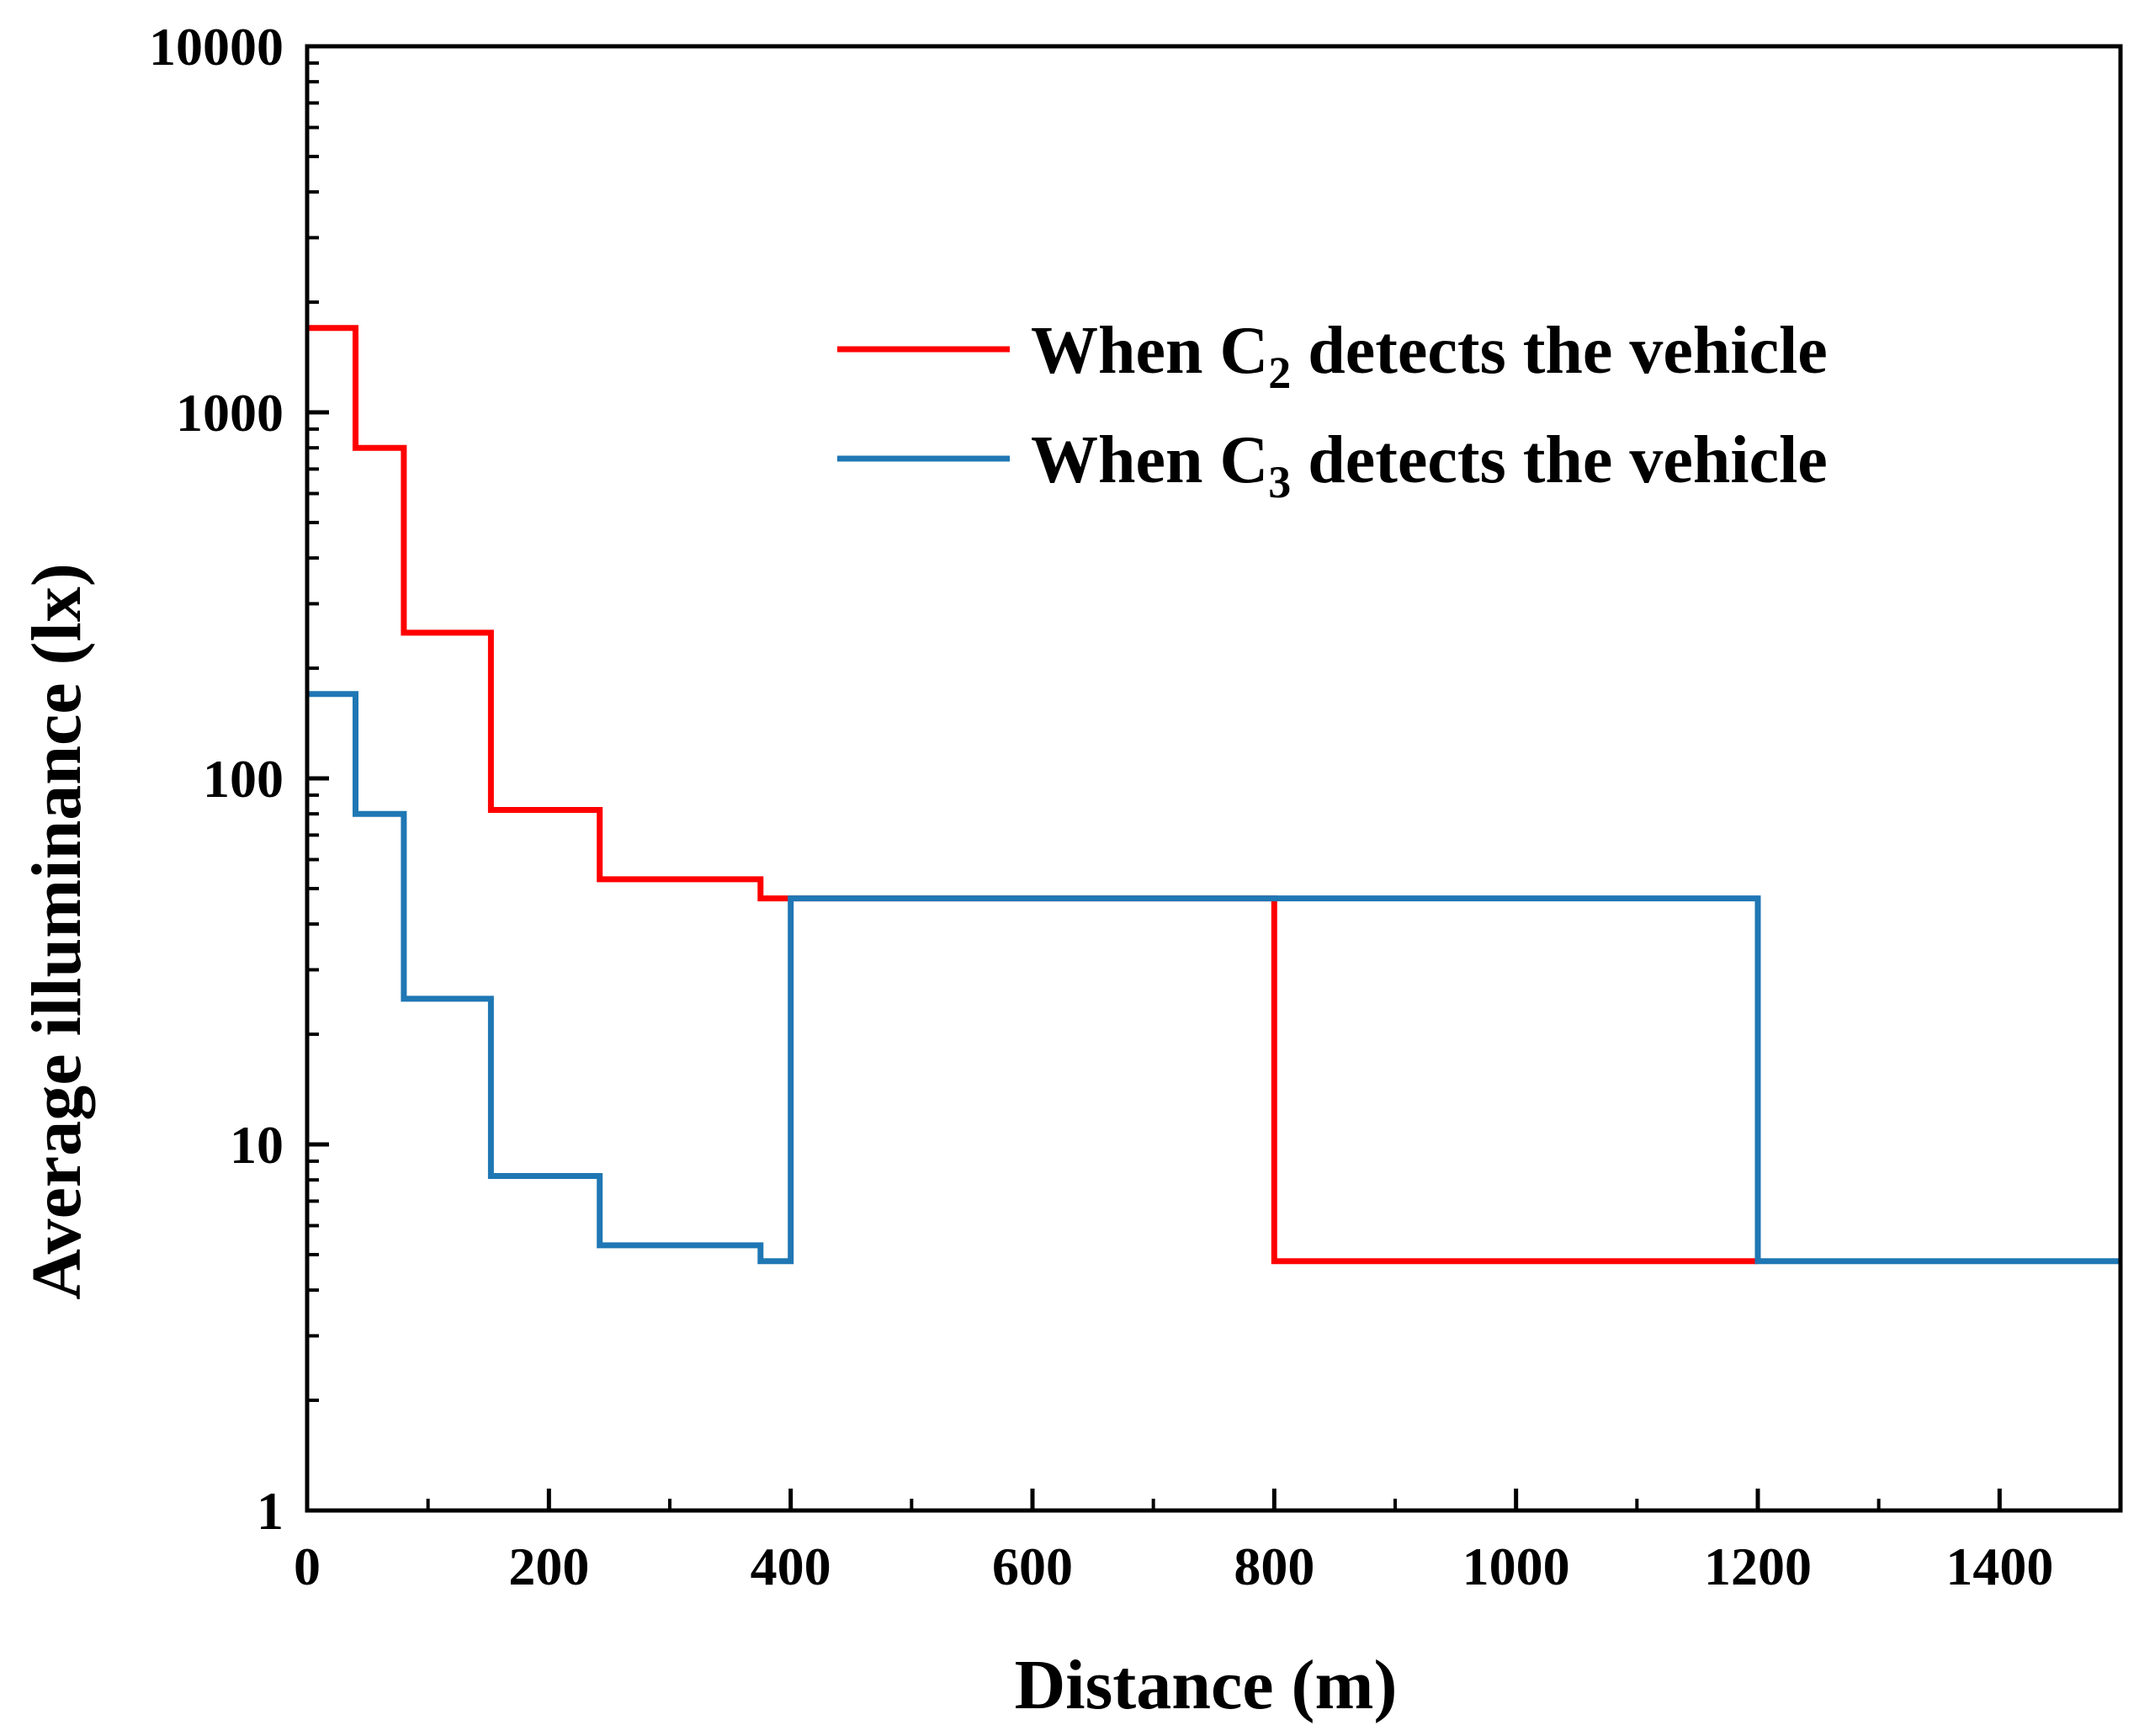 Image resolution: width=2139 pixels, height=1736 pixels. Describe the element at coordinates (1206, 1685) in the screenshot. I see `x-axis-title: Distance (m)` at that location.